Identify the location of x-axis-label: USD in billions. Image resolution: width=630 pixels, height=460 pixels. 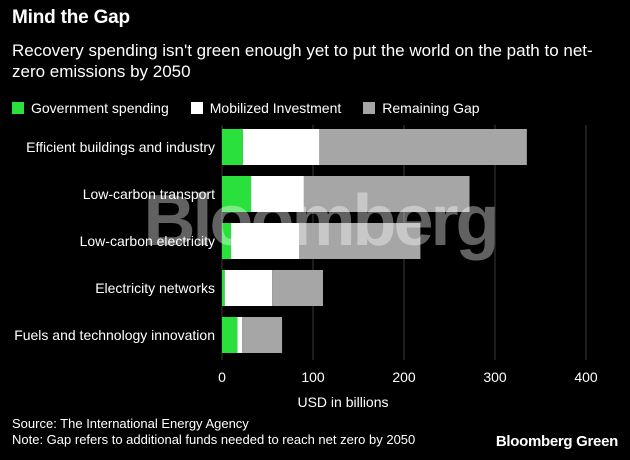
(343, 402).